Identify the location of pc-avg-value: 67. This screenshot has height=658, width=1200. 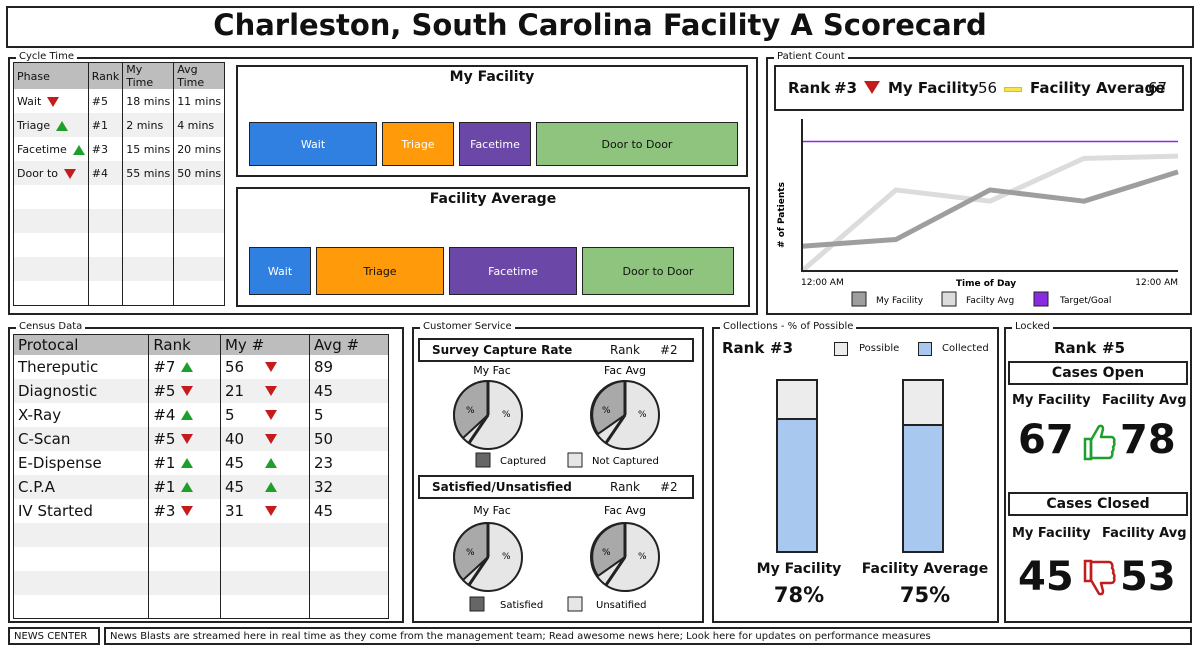
(1158, 88).